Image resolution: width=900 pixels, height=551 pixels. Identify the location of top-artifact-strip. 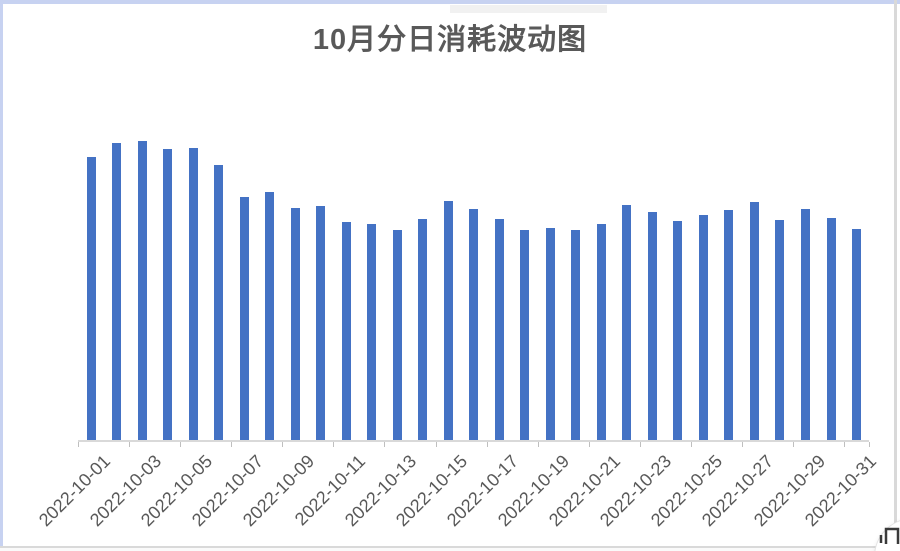
(528, 9).